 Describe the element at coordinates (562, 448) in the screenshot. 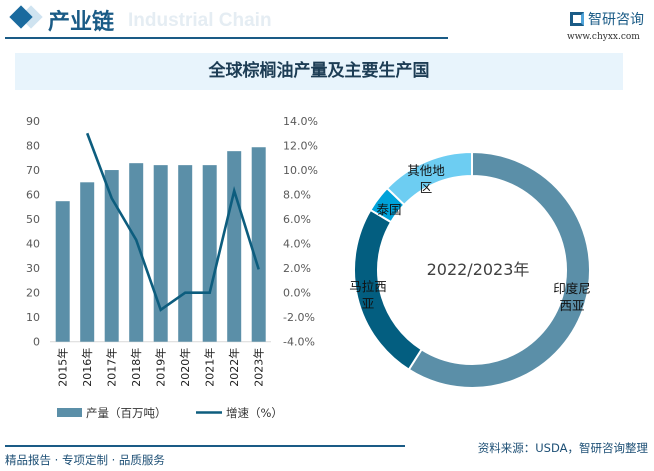

I see `source-note: 资料来源：USDA，智研咨询整理` at that location.